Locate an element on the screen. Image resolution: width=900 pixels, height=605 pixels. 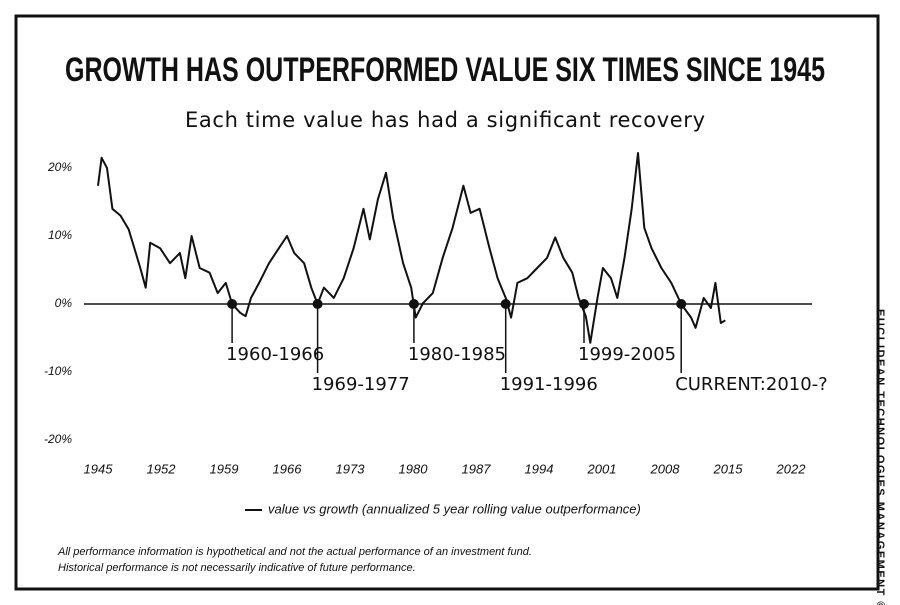
x-tick-label: 1973 is located at coordinates (351, 468).